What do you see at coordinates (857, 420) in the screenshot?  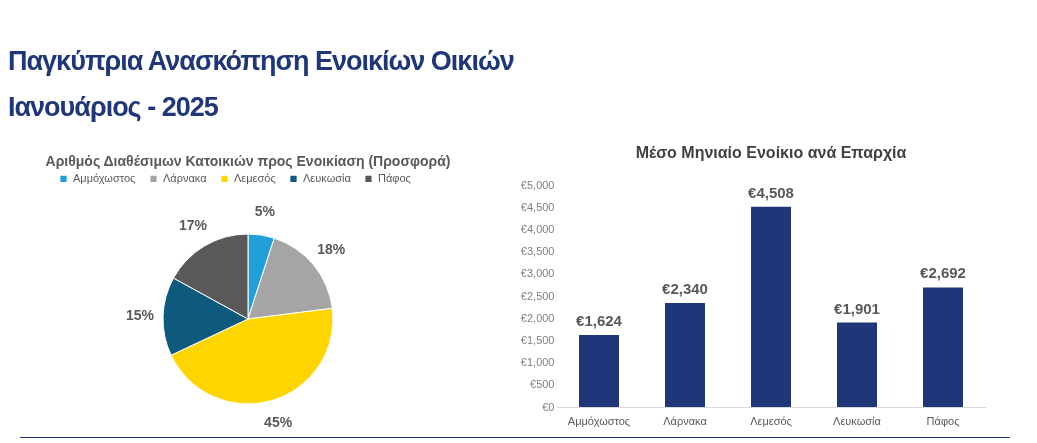 I see `x-tick-label: Λευκωσία` at bounding box center [857, 420].